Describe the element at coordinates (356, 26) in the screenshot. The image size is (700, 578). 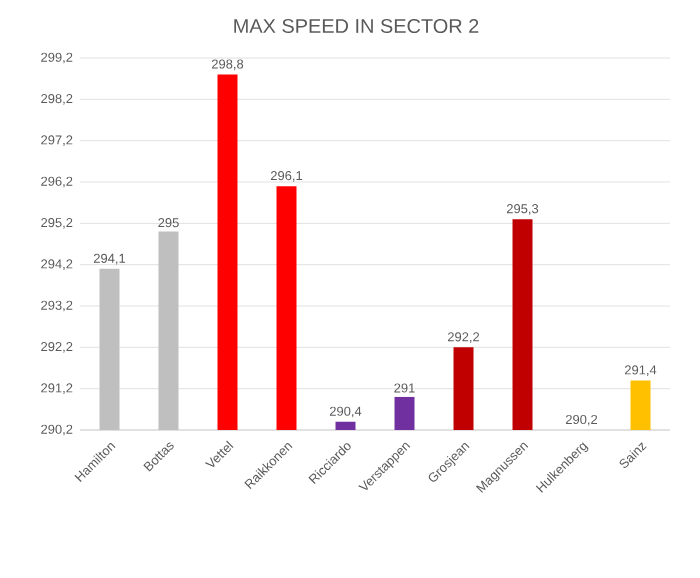
I see `chart-title: MAX SPEED IN SECTOR 2` at that location.